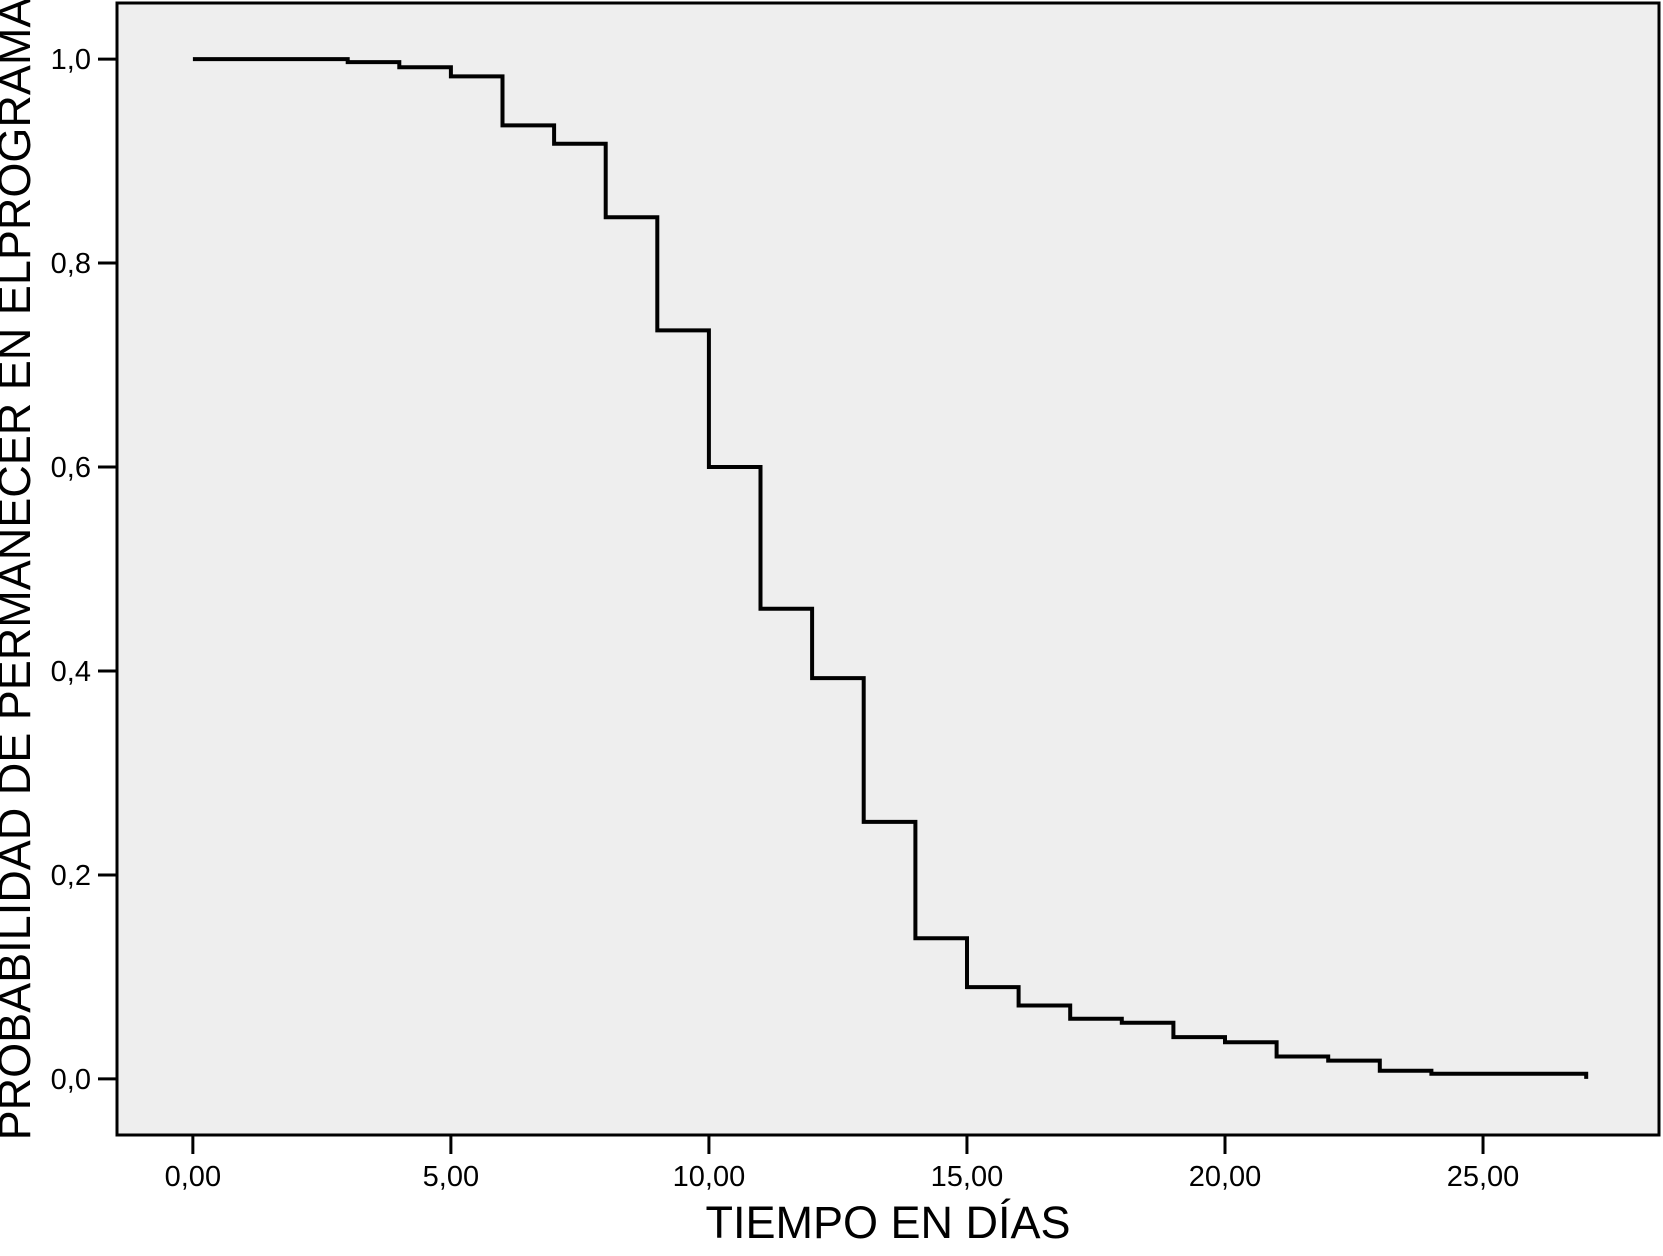 The height and width of the screenshot is (1256, 1663). Describe the element at coordinates (71, 876) in the screenshot. I see `y-tick-label: 0,2` at that location.